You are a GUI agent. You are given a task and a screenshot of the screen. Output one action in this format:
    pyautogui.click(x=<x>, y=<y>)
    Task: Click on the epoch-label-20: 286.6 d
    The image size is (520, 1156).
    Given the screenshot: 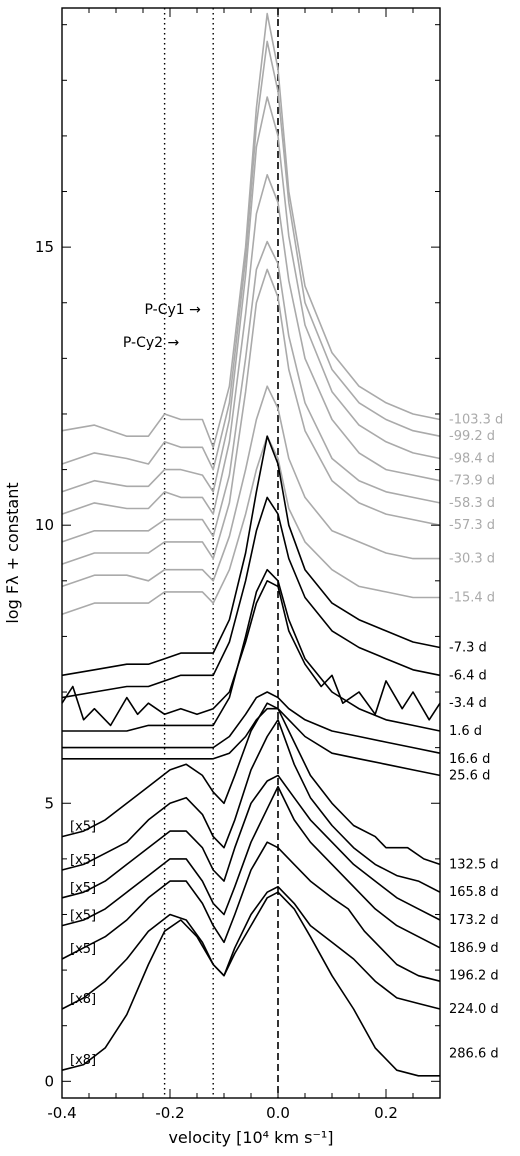 What is the action you would take?
    pyautogui.click(x=474, y=1054)
    